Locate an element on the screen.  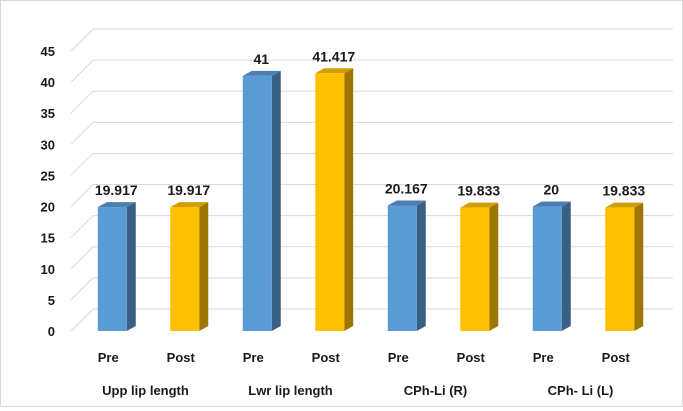
x-group-label: Upp lip length is located at coordinates (145, 390).